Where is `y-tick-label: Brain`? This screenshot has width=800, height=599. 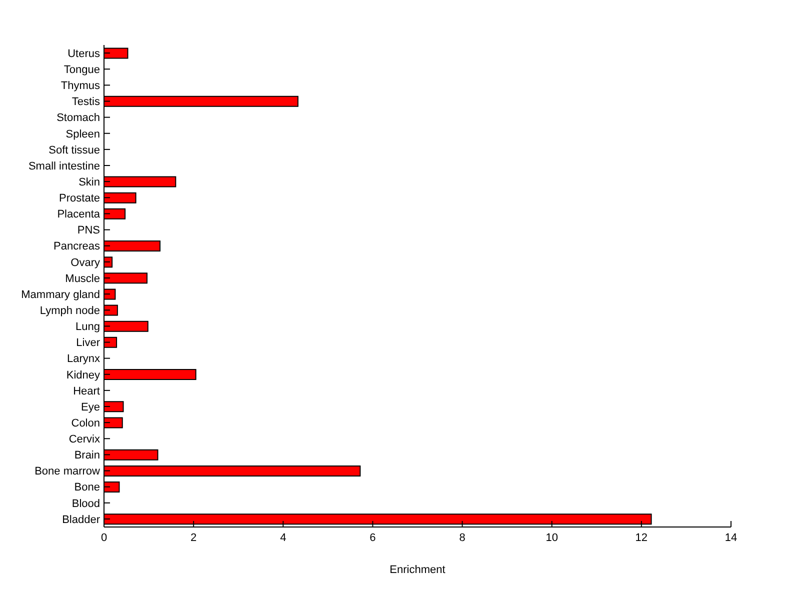
y-tick-label: Brain is located at coordinates (87, 456).